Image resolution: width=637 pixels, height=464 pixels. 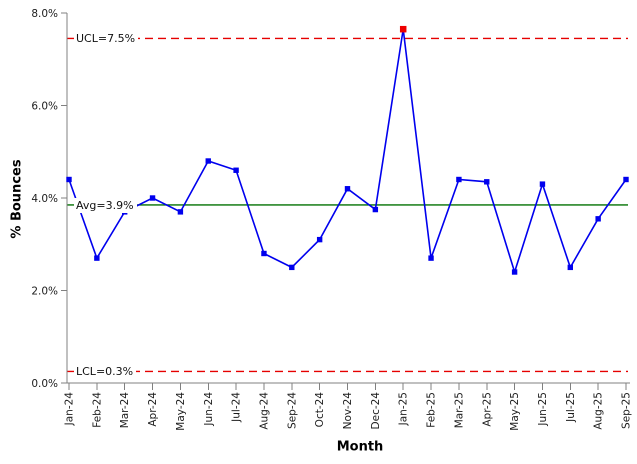 I want to click on y-tick-label: 8.0%, so click(x=44, y=14).